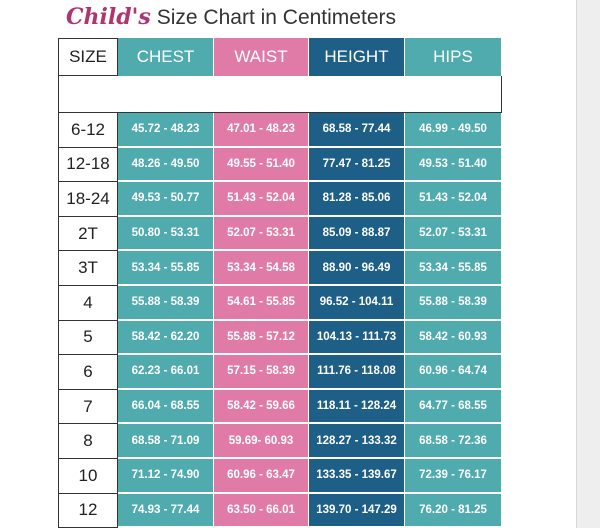  I want to click on size-cell: 5, so click(88, 338).